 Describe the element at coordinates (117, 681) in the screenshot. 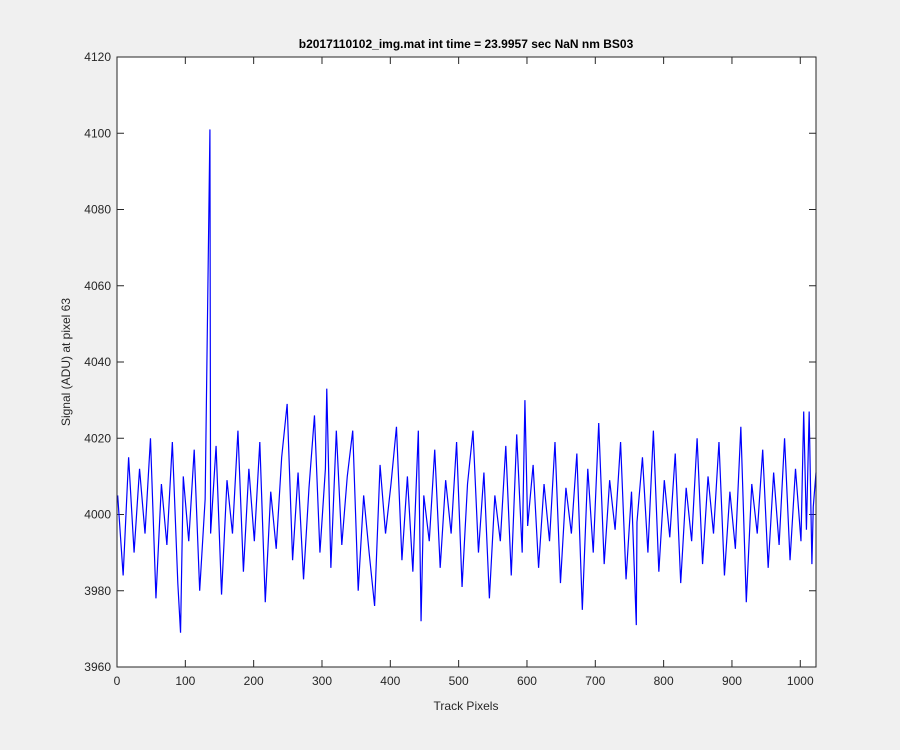

I see `x-tick-label: 0` at that location.